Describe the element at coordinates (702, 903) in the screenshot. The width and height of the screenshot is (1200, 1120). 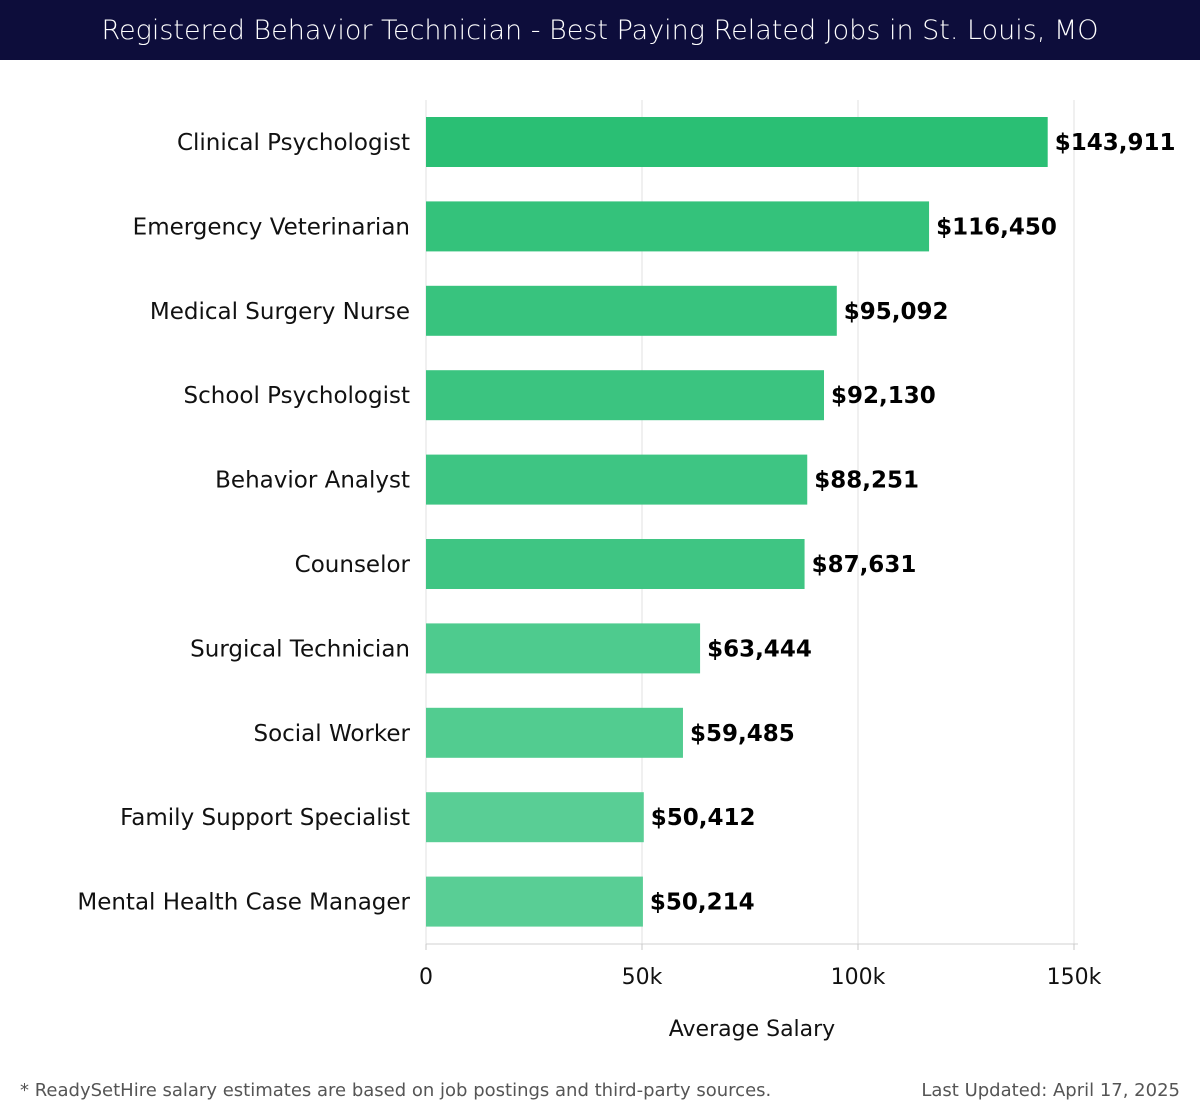
I see `value-label: $50,214` at that location.